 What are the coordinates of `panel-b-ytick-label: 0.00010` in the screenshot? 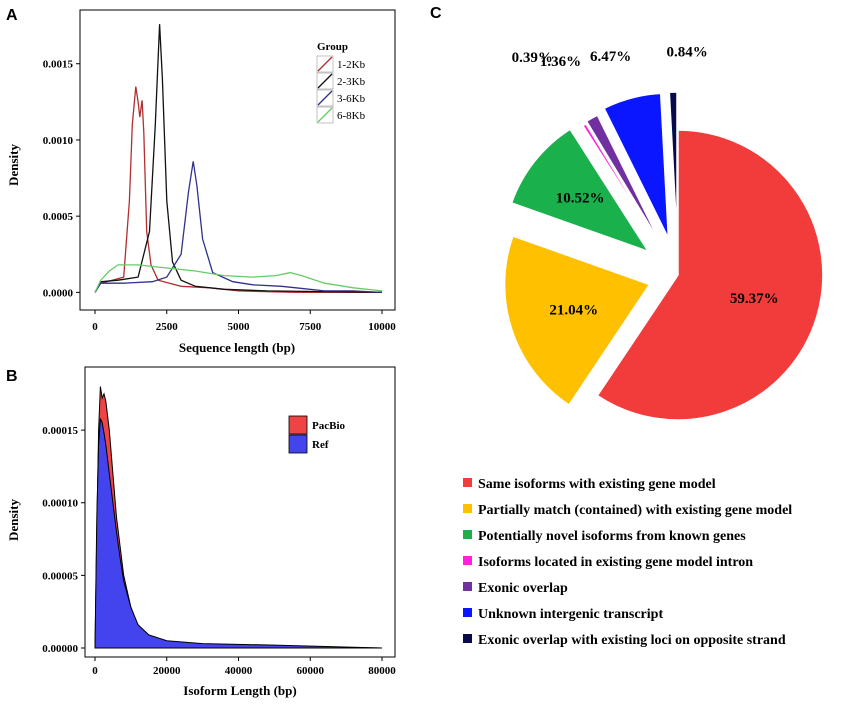 It's located at (60, 504).